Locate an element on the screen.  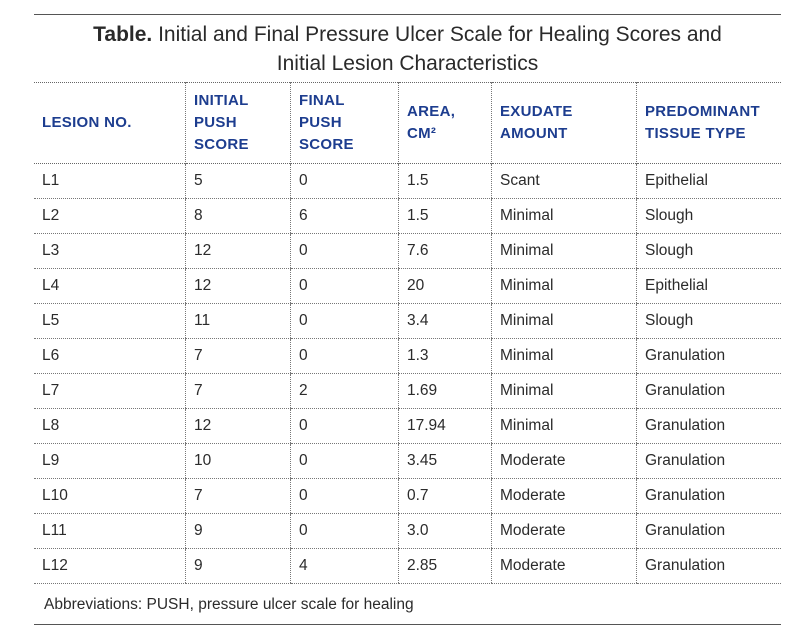
cell-lesion-no: L4 is located at coordinates (110, 286).